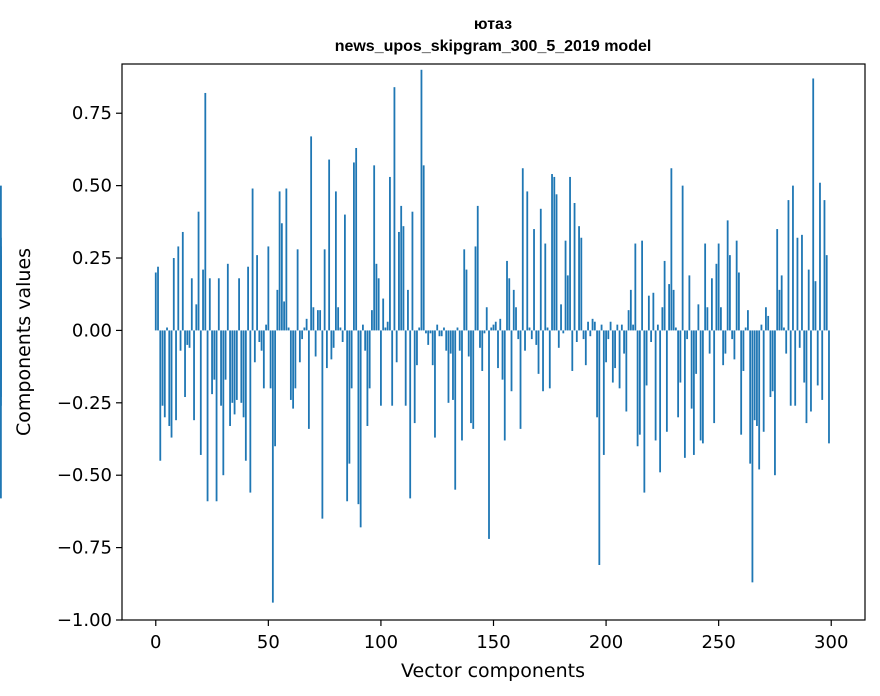  I want to click on y-axis-label: Components values, so click(24, 342).